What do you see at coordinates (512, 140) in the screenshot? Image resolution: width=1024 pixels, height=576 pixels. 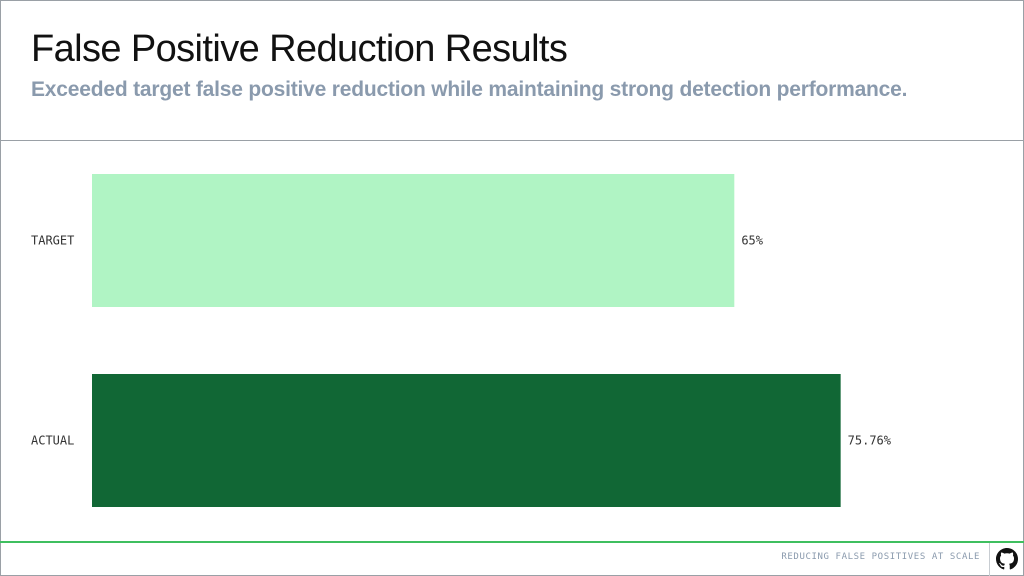 I see `header-divider` at bounding box center [512, 140].